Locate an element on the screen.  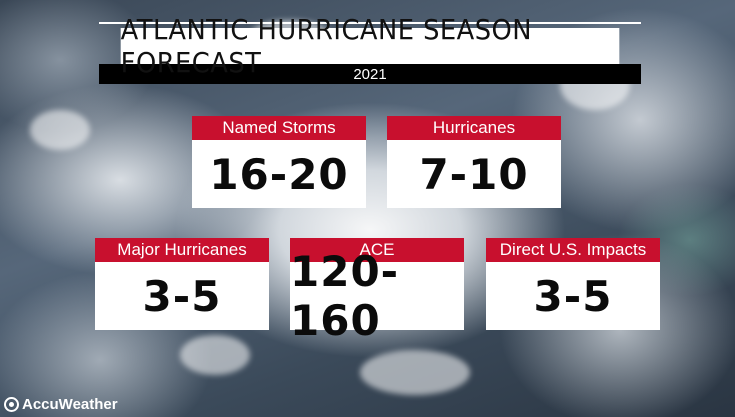
stat-card-direct-us-impacts: Direct U.S. Impacts 3-5 is located at coordinates (573, 284).